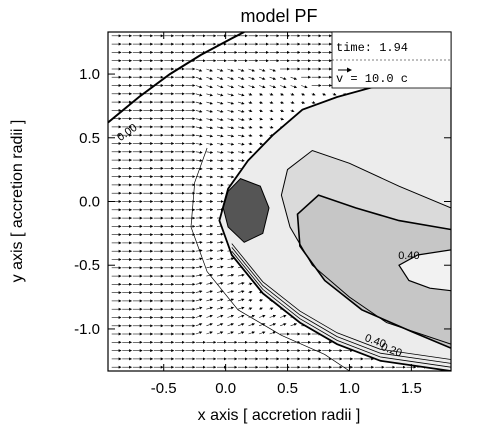 The image size is (480, 447). I want to click on shaded-region-high, so click(374, 272).